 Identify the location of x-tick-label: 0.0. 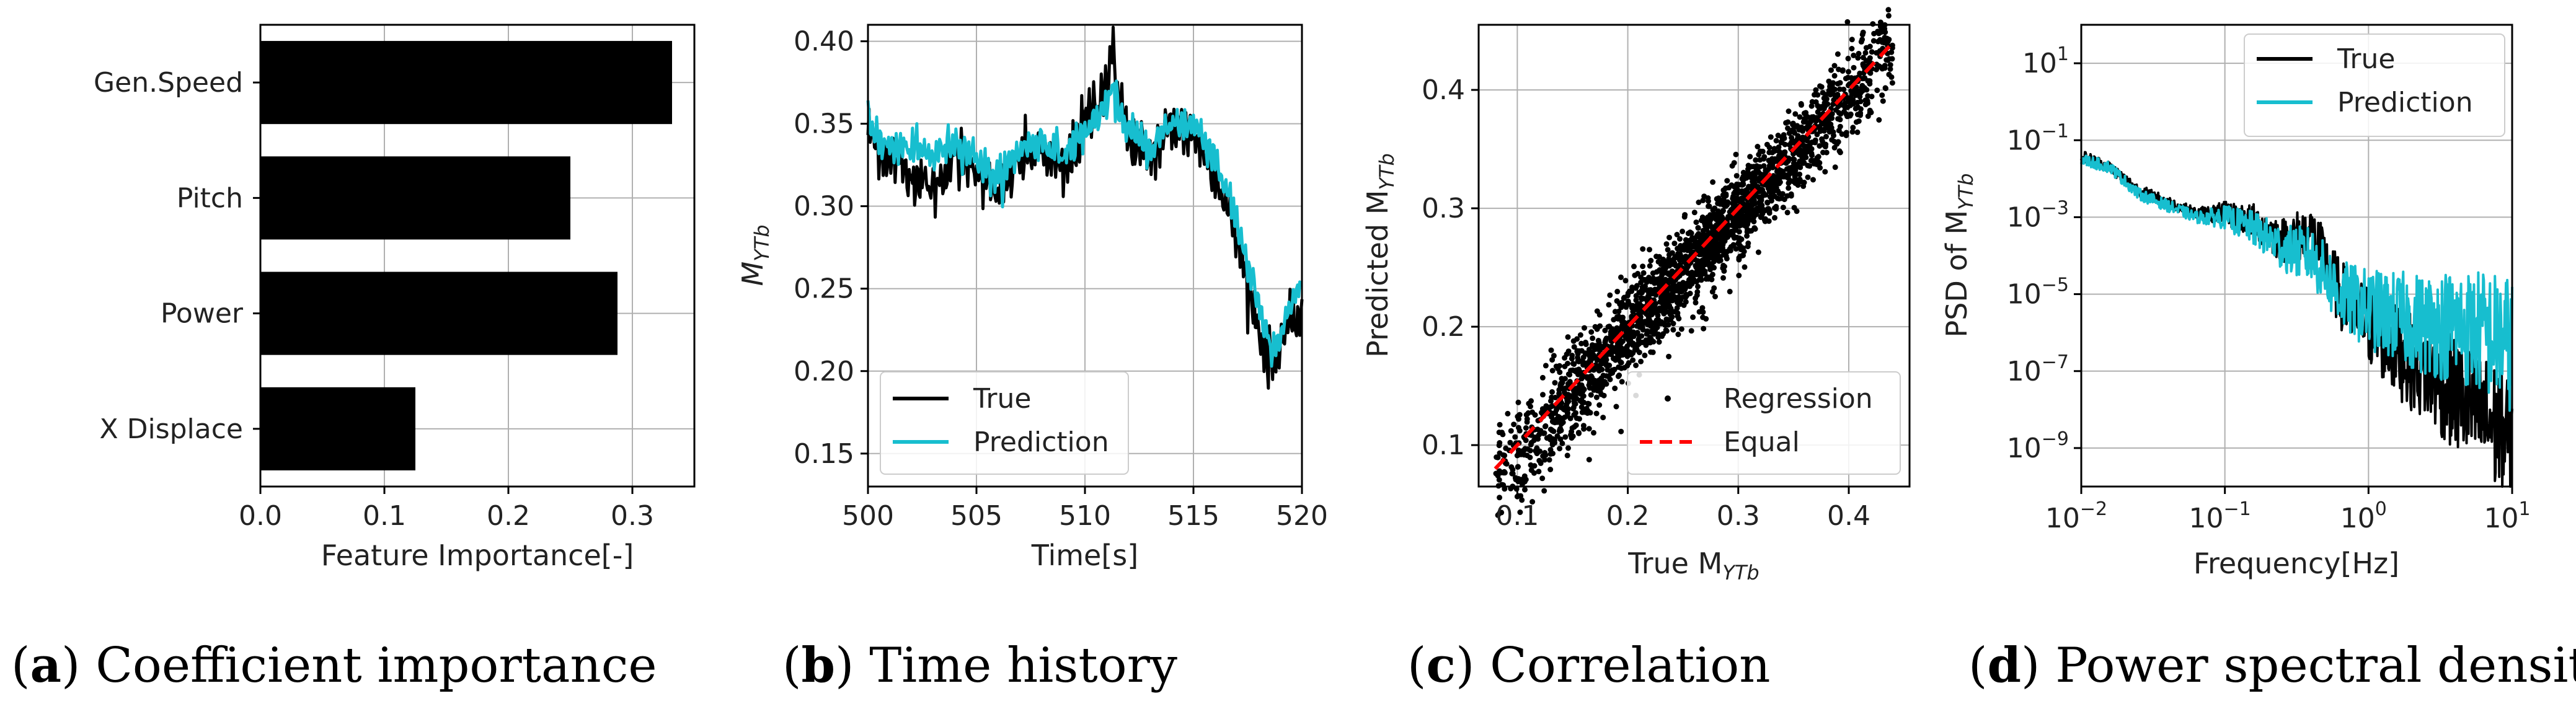
(260, 516).